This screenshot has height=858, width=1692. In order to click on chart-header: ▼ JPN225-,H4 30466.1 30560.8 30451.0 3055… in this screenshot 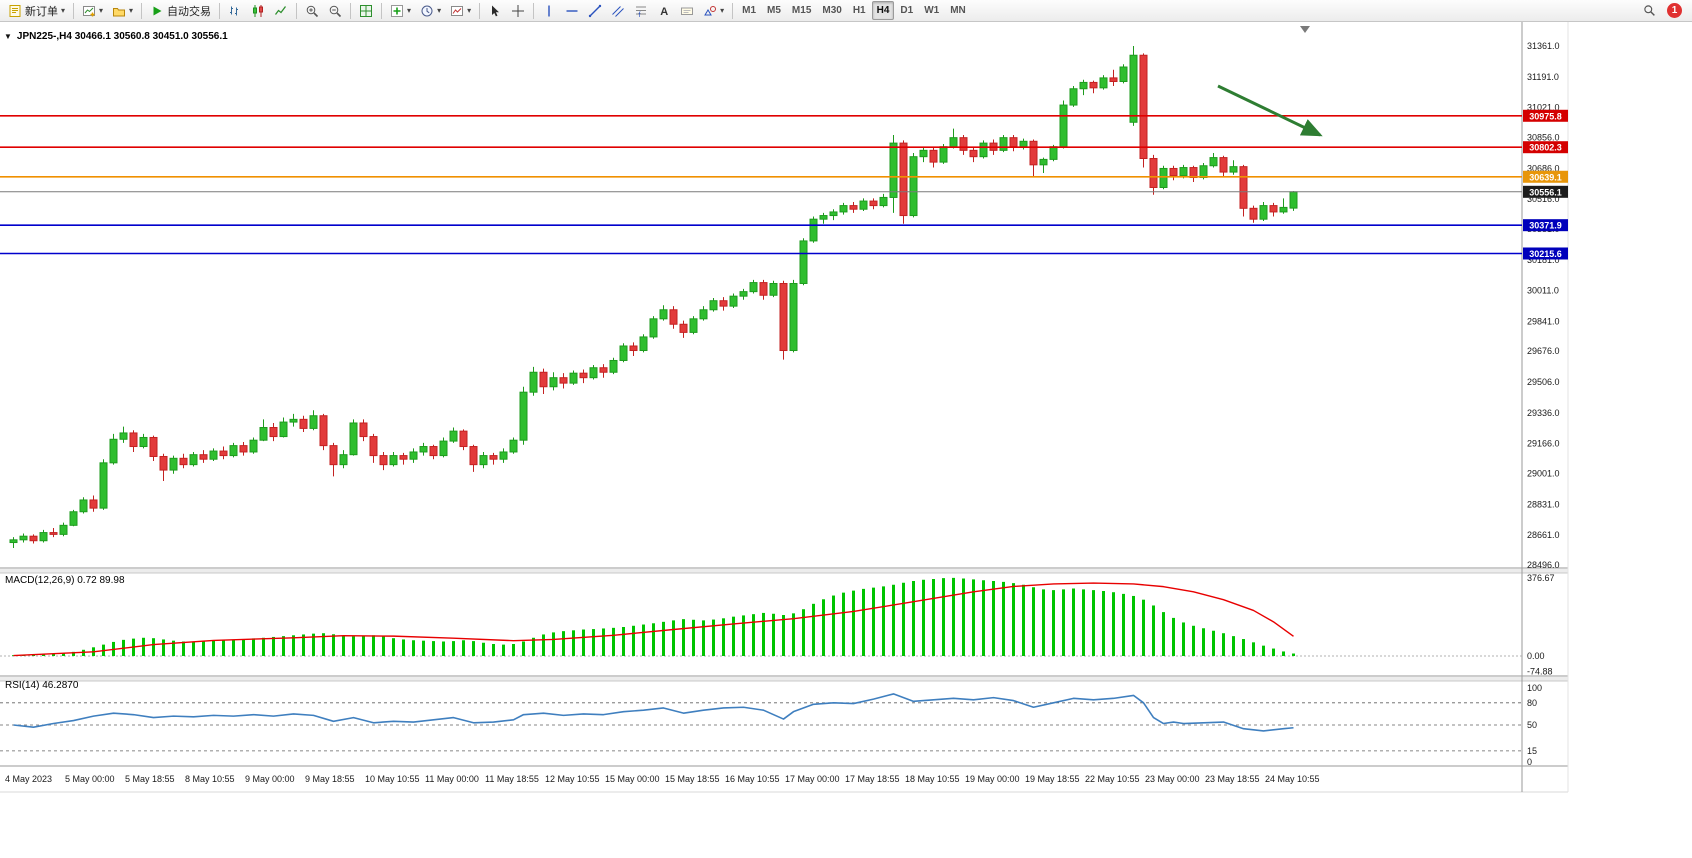, I will do `click(116, 35)`.